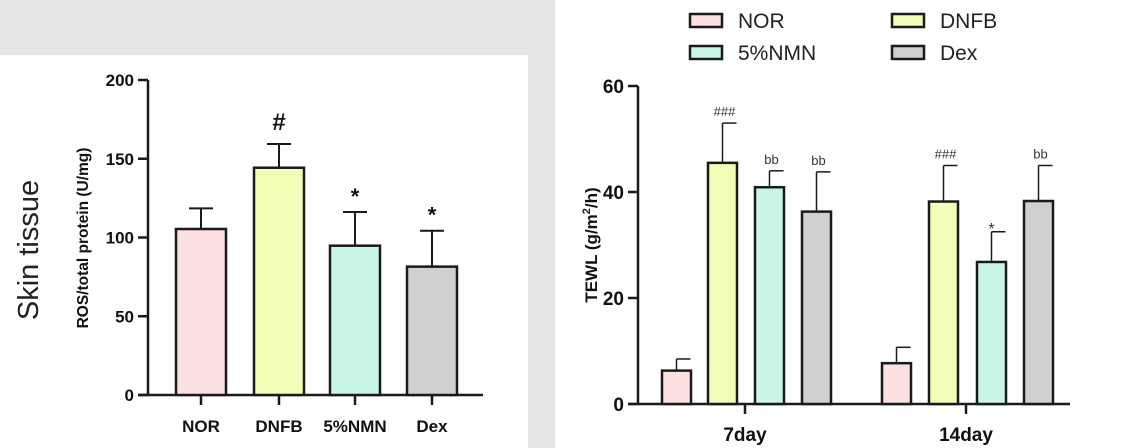 The width and height of the screenshot is (1142, 448). What do you see at coordinates (816, 308) in the screenshot?
I see `bar-Dex-7day` at bounding box center [816, 308].